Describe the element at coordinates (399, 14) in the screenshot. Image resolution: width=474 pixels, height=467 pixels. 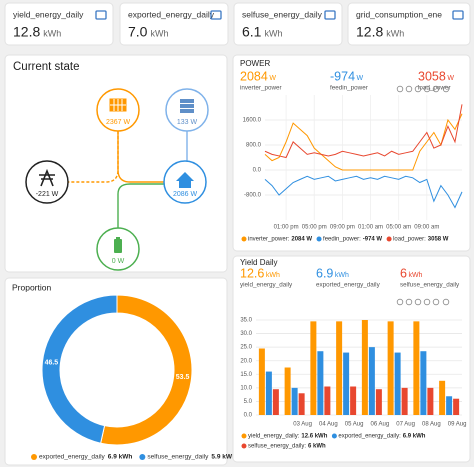
I see `sensor-name: grid_consumption_ene` at that location.